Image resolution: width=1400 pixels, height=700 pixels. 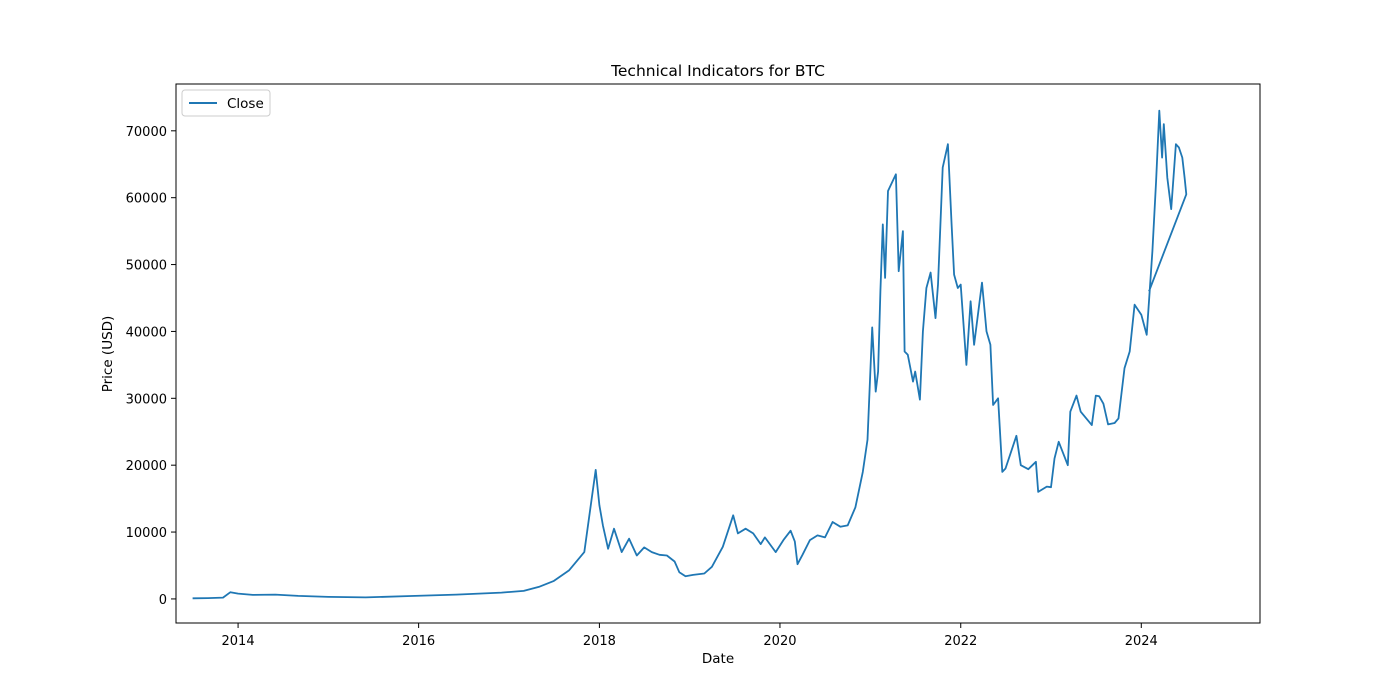 I want to click on x-axis: 2014 2016 2018 2020 2022 2024, so click(x=690, y=636).